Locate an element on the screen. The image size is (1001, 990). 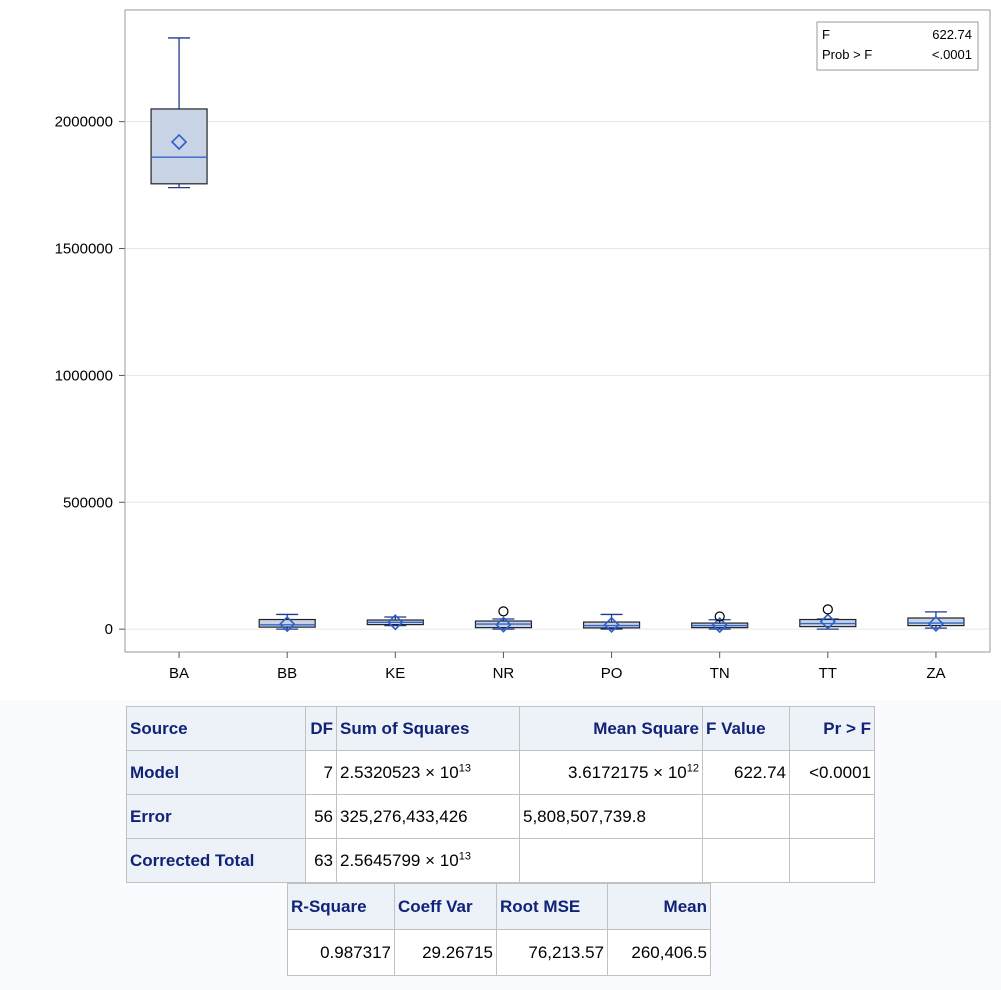
total-sum-of-squares: 2.5645799 × 1013 is located at coordinates (428, 860).